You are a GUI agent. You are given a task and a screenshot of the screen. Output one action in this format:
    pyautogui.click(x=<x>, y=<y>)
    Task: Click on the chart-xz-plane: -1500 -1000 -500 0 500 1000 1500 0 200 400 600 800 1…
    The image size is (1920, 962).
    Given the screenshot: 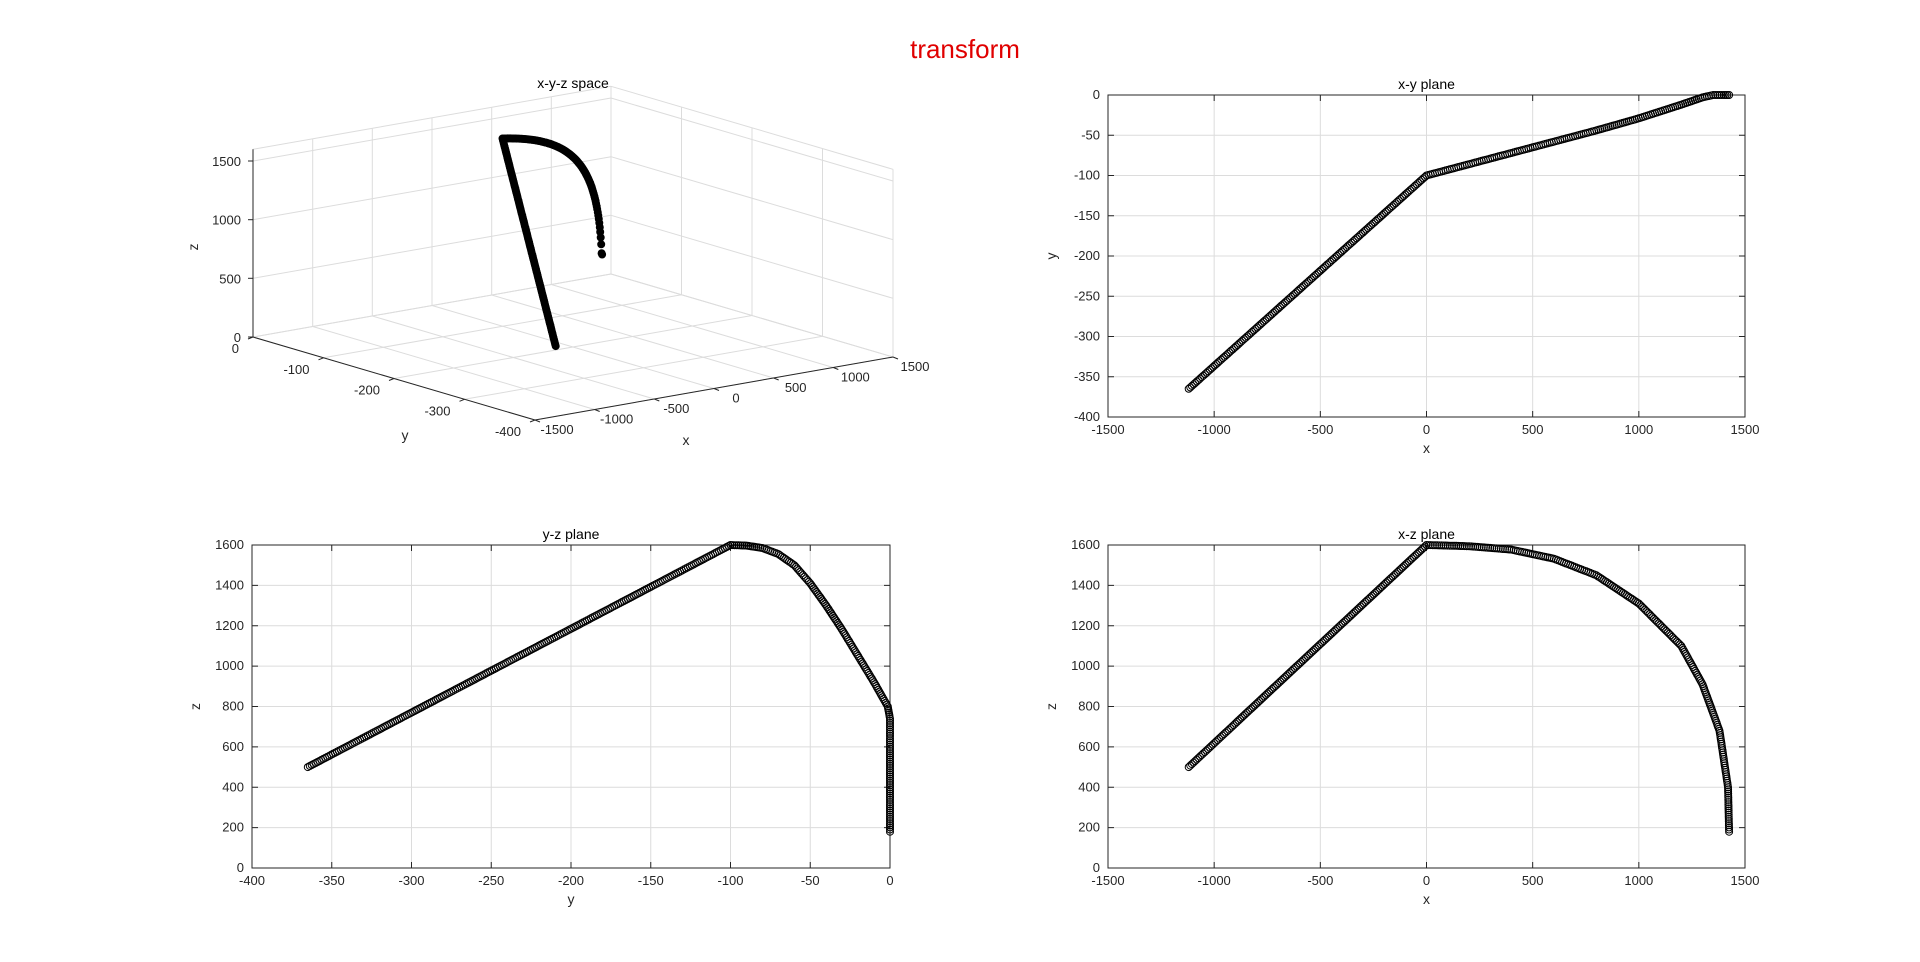 What is the action you would take?
    pyautogui.click(x=1401, y=716)
    